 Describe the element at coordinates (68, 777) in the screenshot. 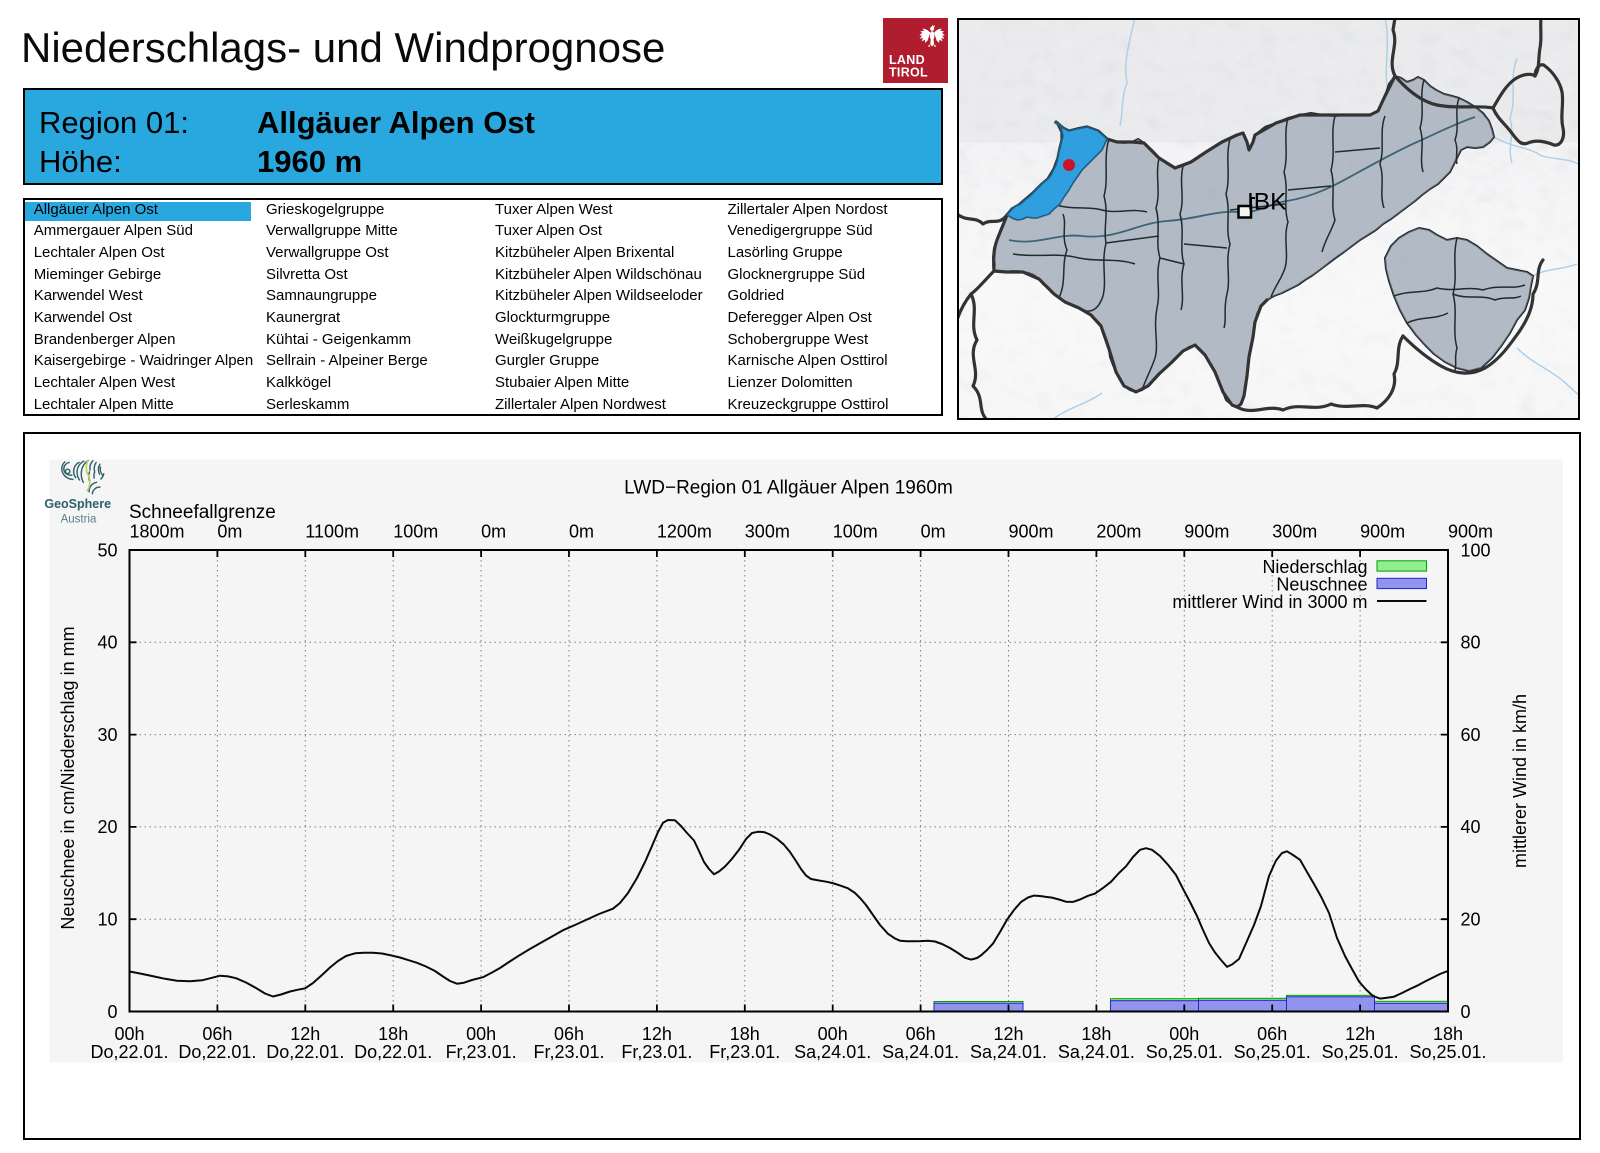

I see `svg-text:Neuschnee in cm/Niederschlag i: Neuschnee in cm/Niederschlag in mm` at that location.